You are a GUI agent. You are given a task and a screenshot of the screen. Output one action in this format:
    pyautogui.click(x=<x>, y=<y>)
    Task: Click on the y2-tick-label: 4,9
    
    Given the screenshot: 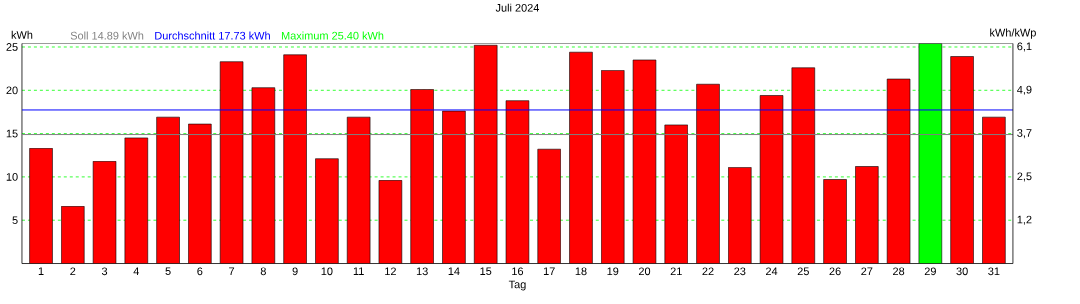 What is the action you would take?
    pyautogui.click(x=1024, y=91)
    